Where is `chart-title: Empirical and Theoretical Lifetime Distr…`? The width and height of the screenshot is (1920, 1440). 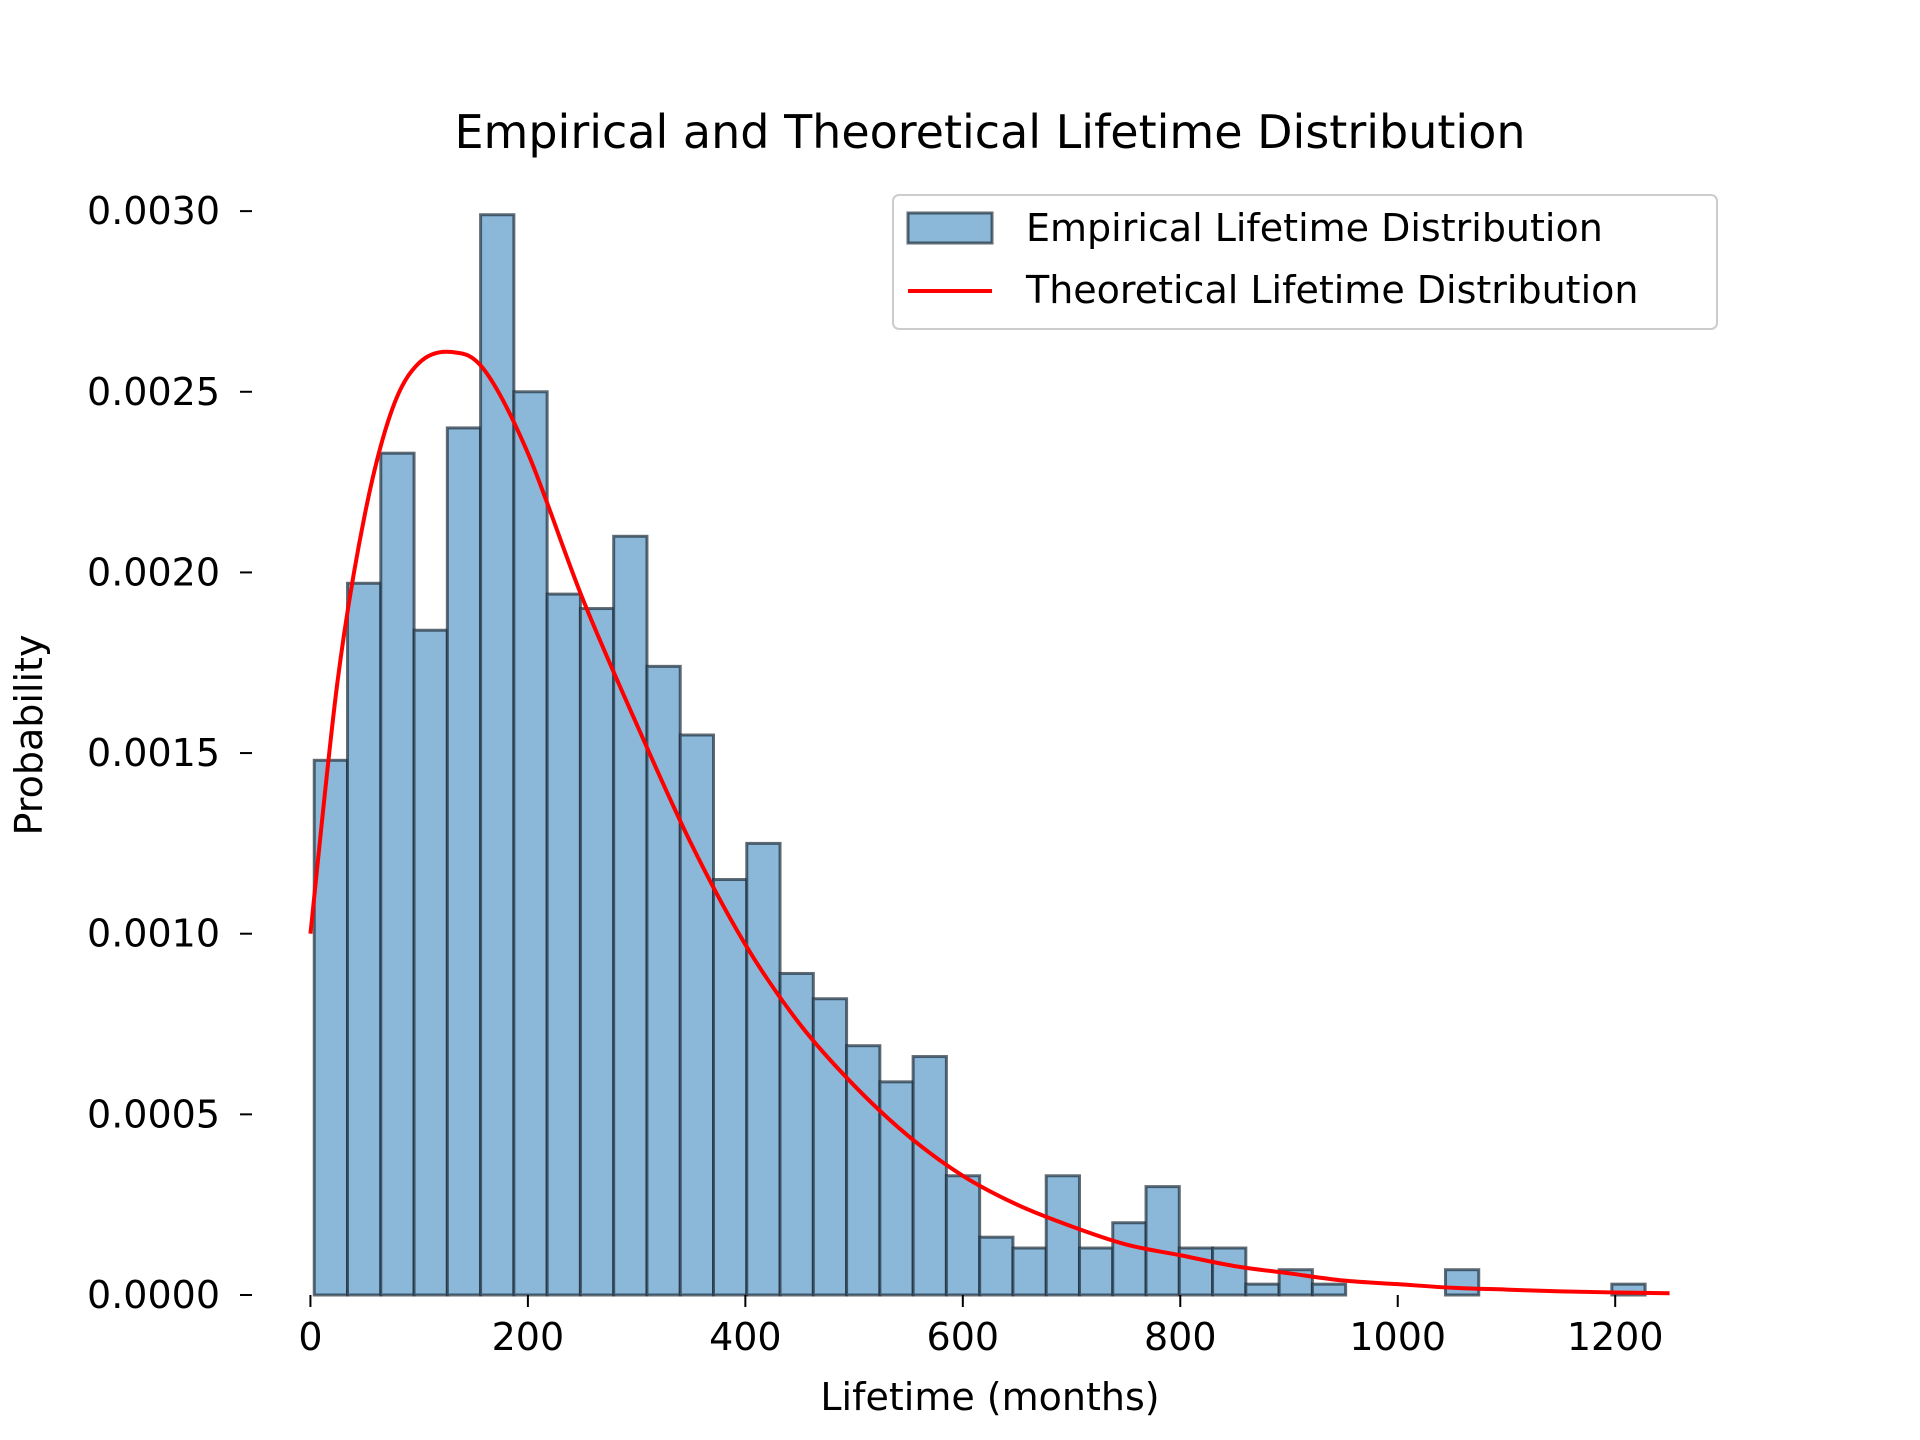
chart-title: Empirical and Theoretical Lifetime Distr… is located at coordinates (989, 132).